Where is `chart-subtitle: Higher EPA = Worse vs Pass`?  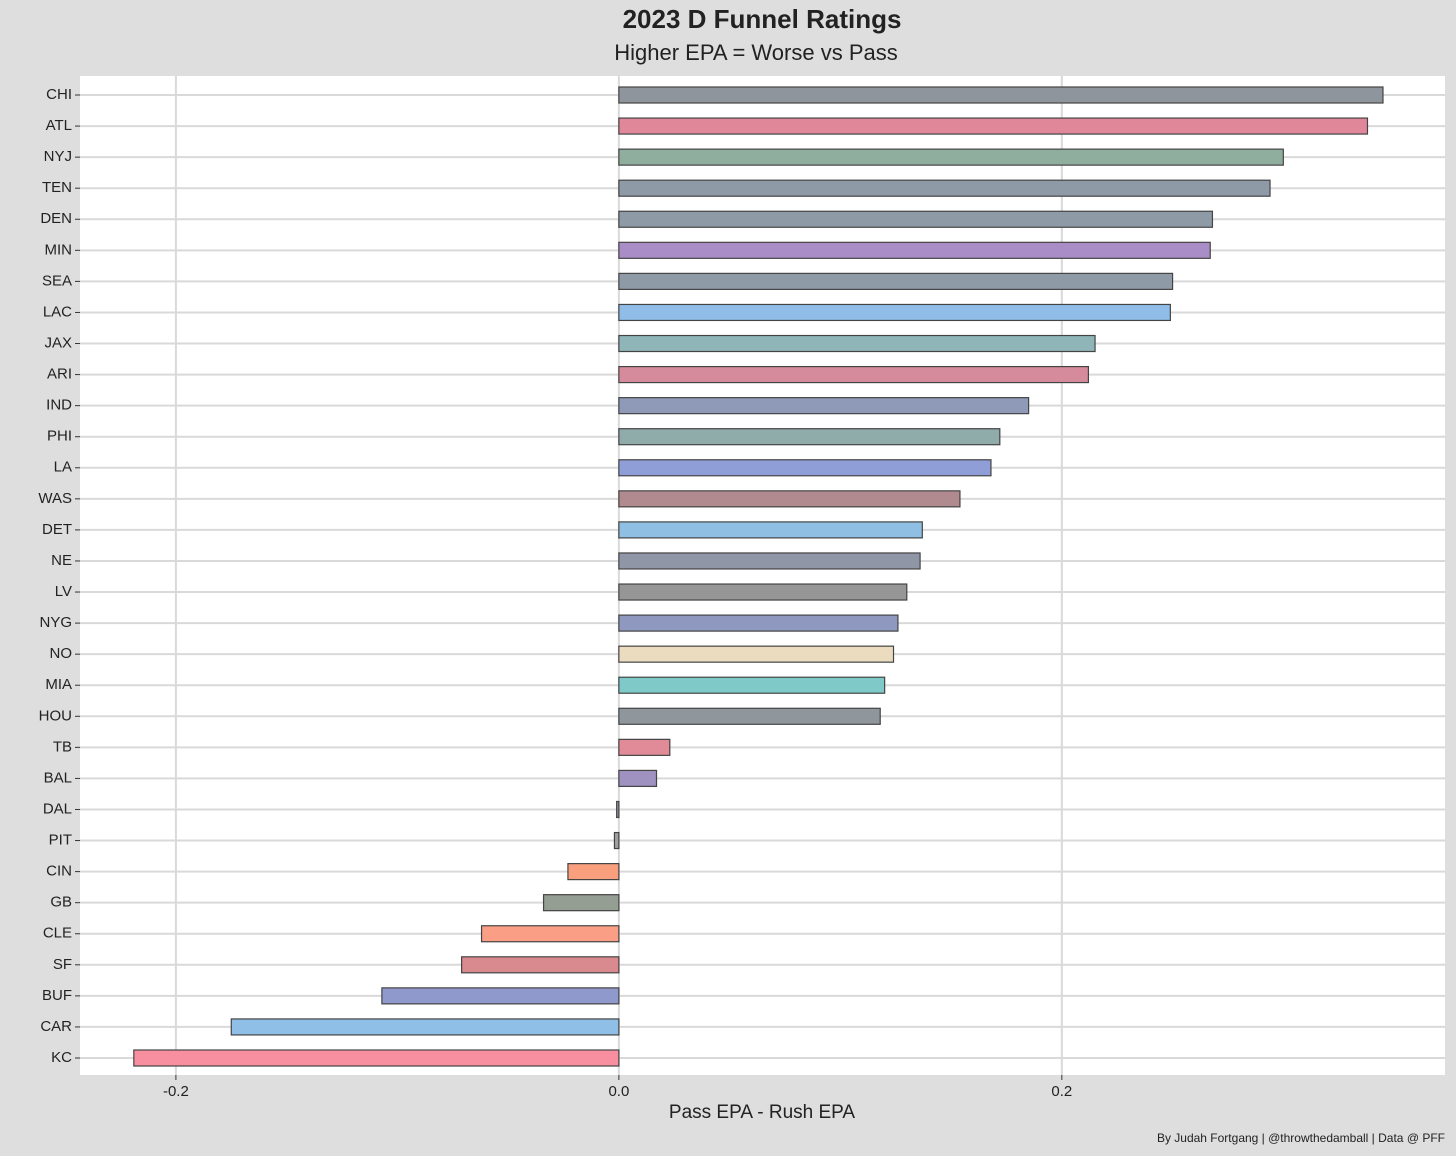 chart-subtitle: Higher EPA = Worse vs Pass is located at coordinates (755, 52).